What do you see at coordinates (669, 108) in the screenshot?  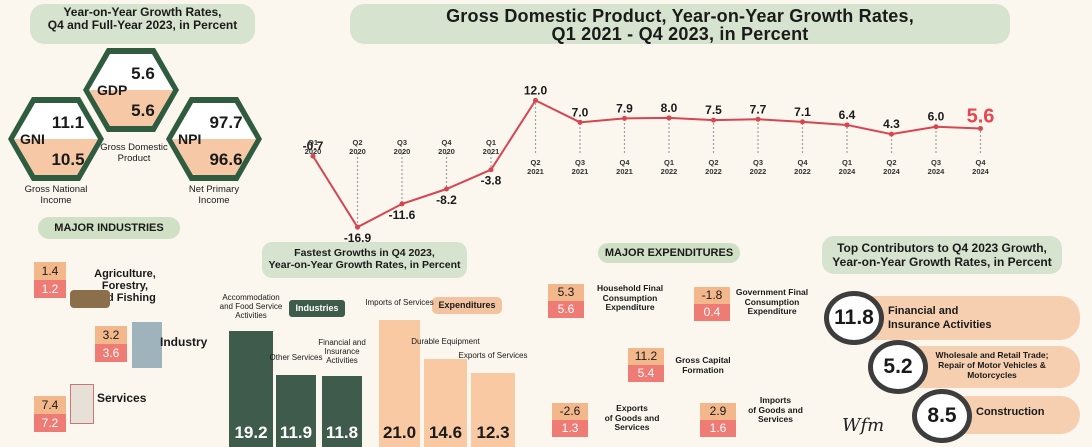 I see `gdp-value-label-8: 8.0` at bounding box center [669, 108].